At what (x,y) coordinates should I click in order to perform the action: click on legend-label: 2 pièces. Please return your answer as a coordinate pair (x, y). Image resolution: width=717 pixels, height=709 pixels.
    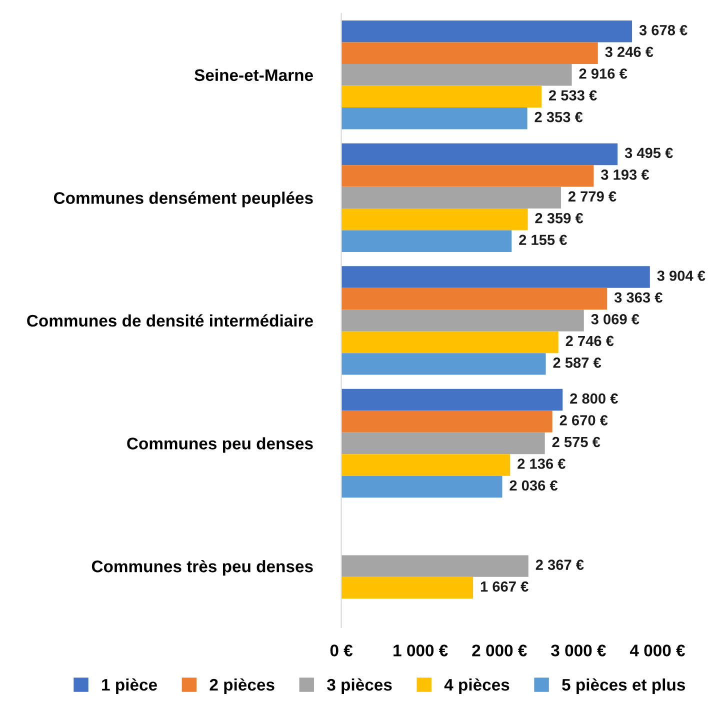
    Looking at the image, I should click on (242, 686).